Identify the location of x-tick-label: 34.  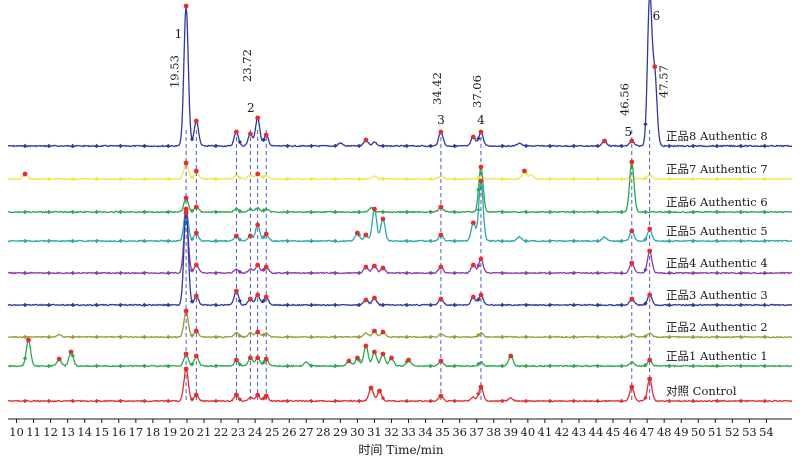
(425, 432).